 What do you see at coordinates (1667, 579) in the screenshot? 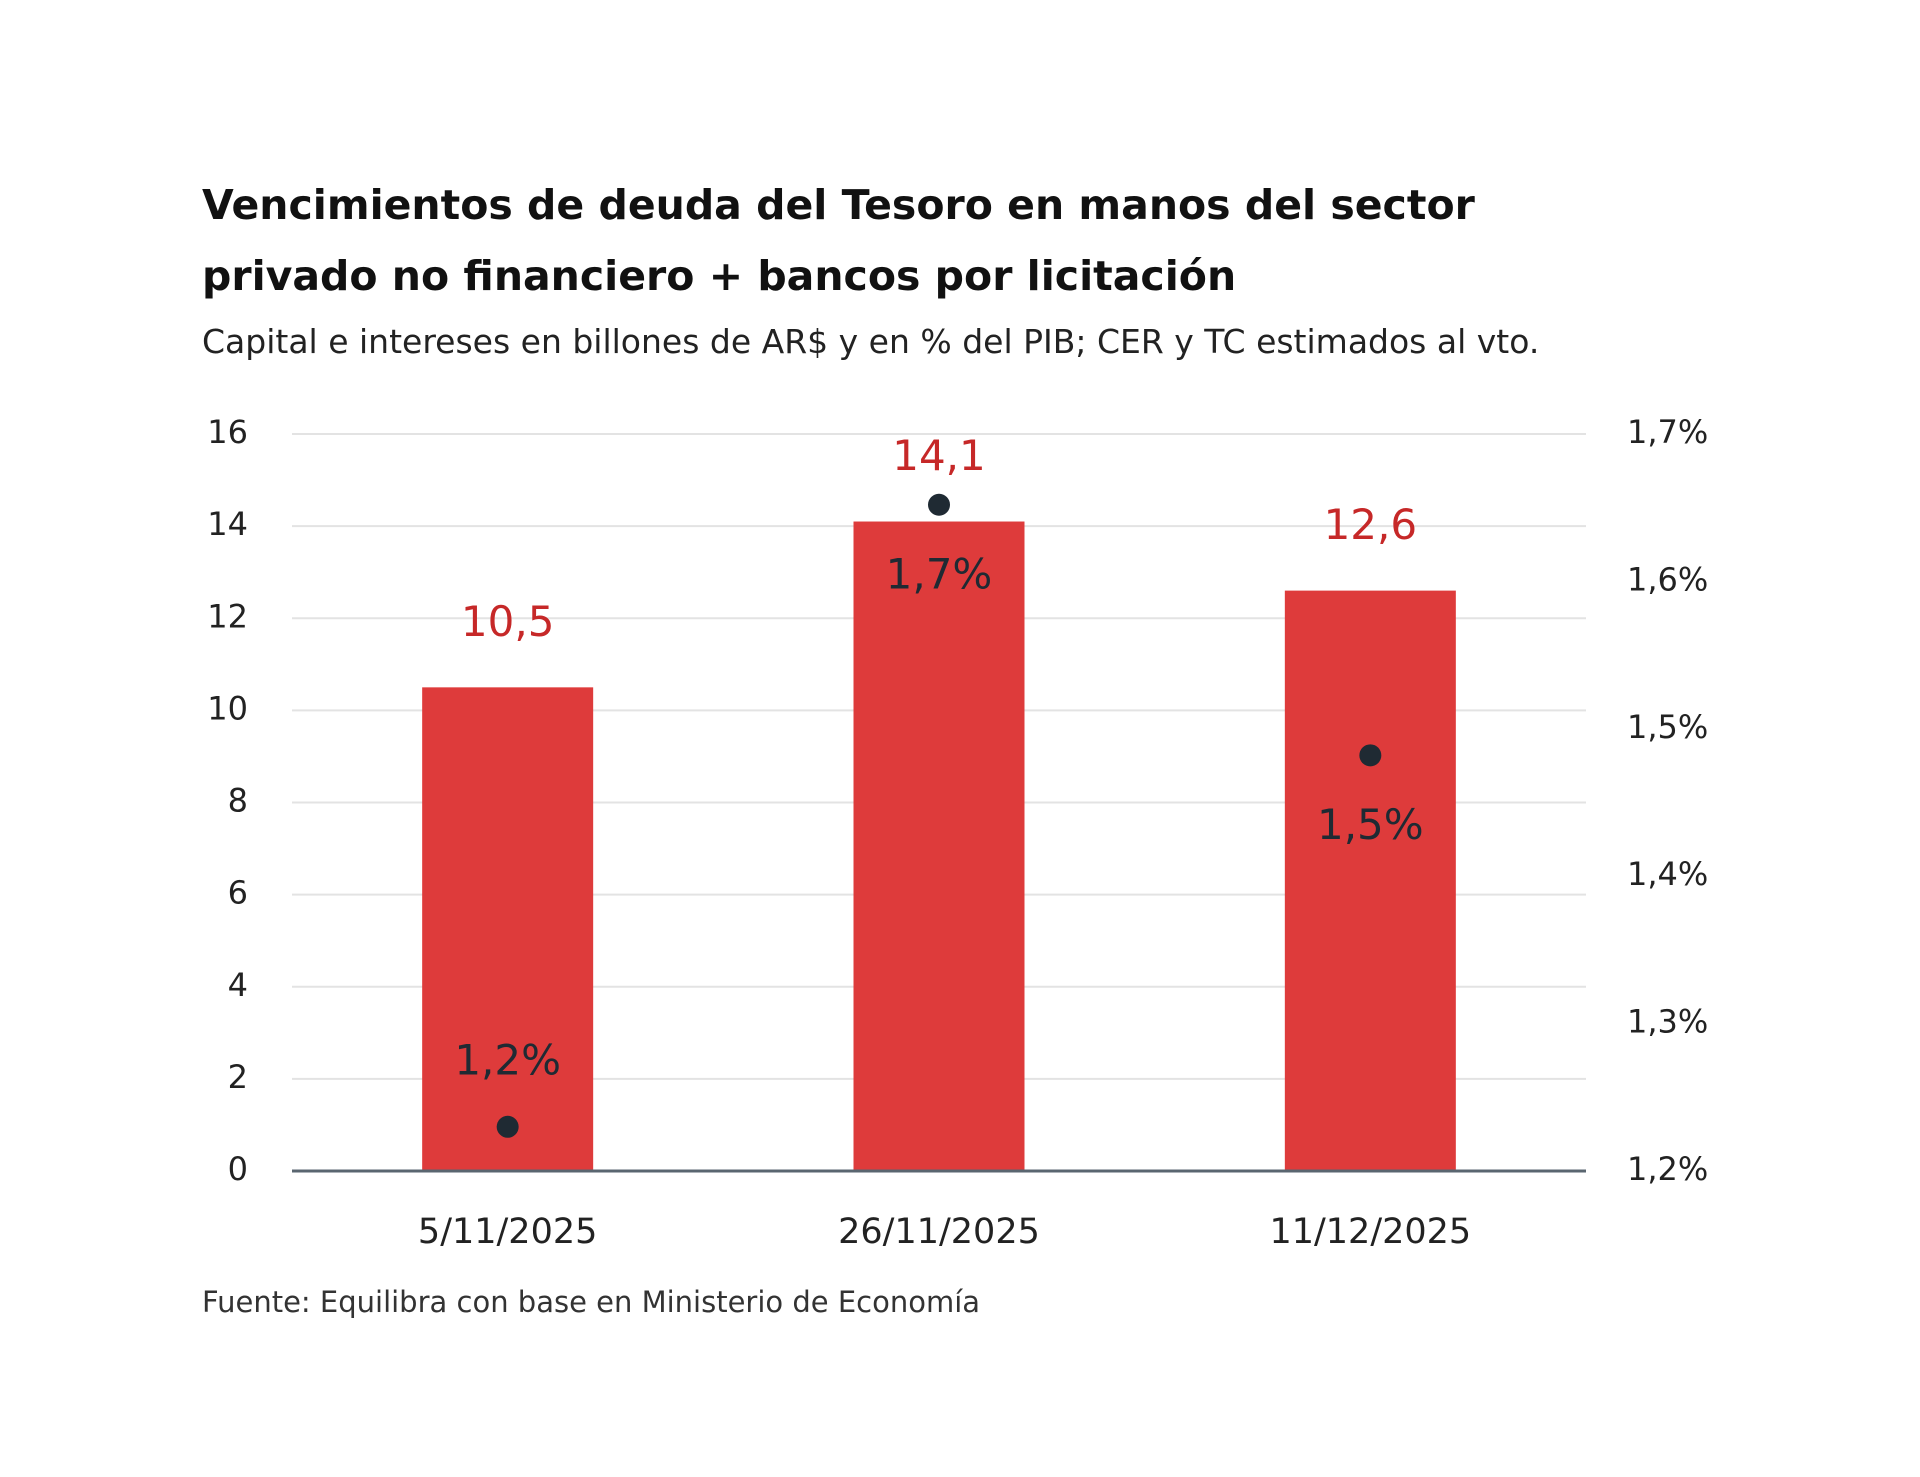
I see `y2-tick-label: 1,6%` at bounding box center [1667, 579].